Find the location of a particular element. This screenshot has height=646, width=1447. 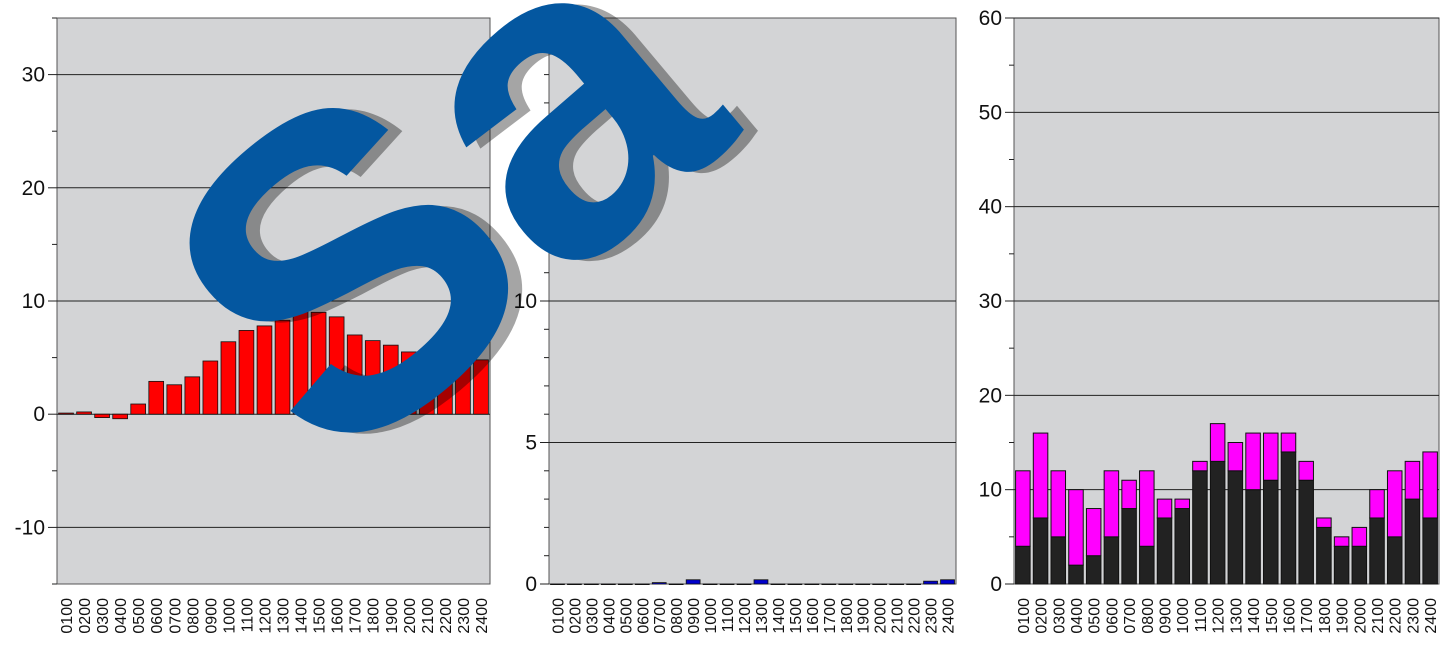

x-tick-label: 2400 is located at coordinates (949, 616).